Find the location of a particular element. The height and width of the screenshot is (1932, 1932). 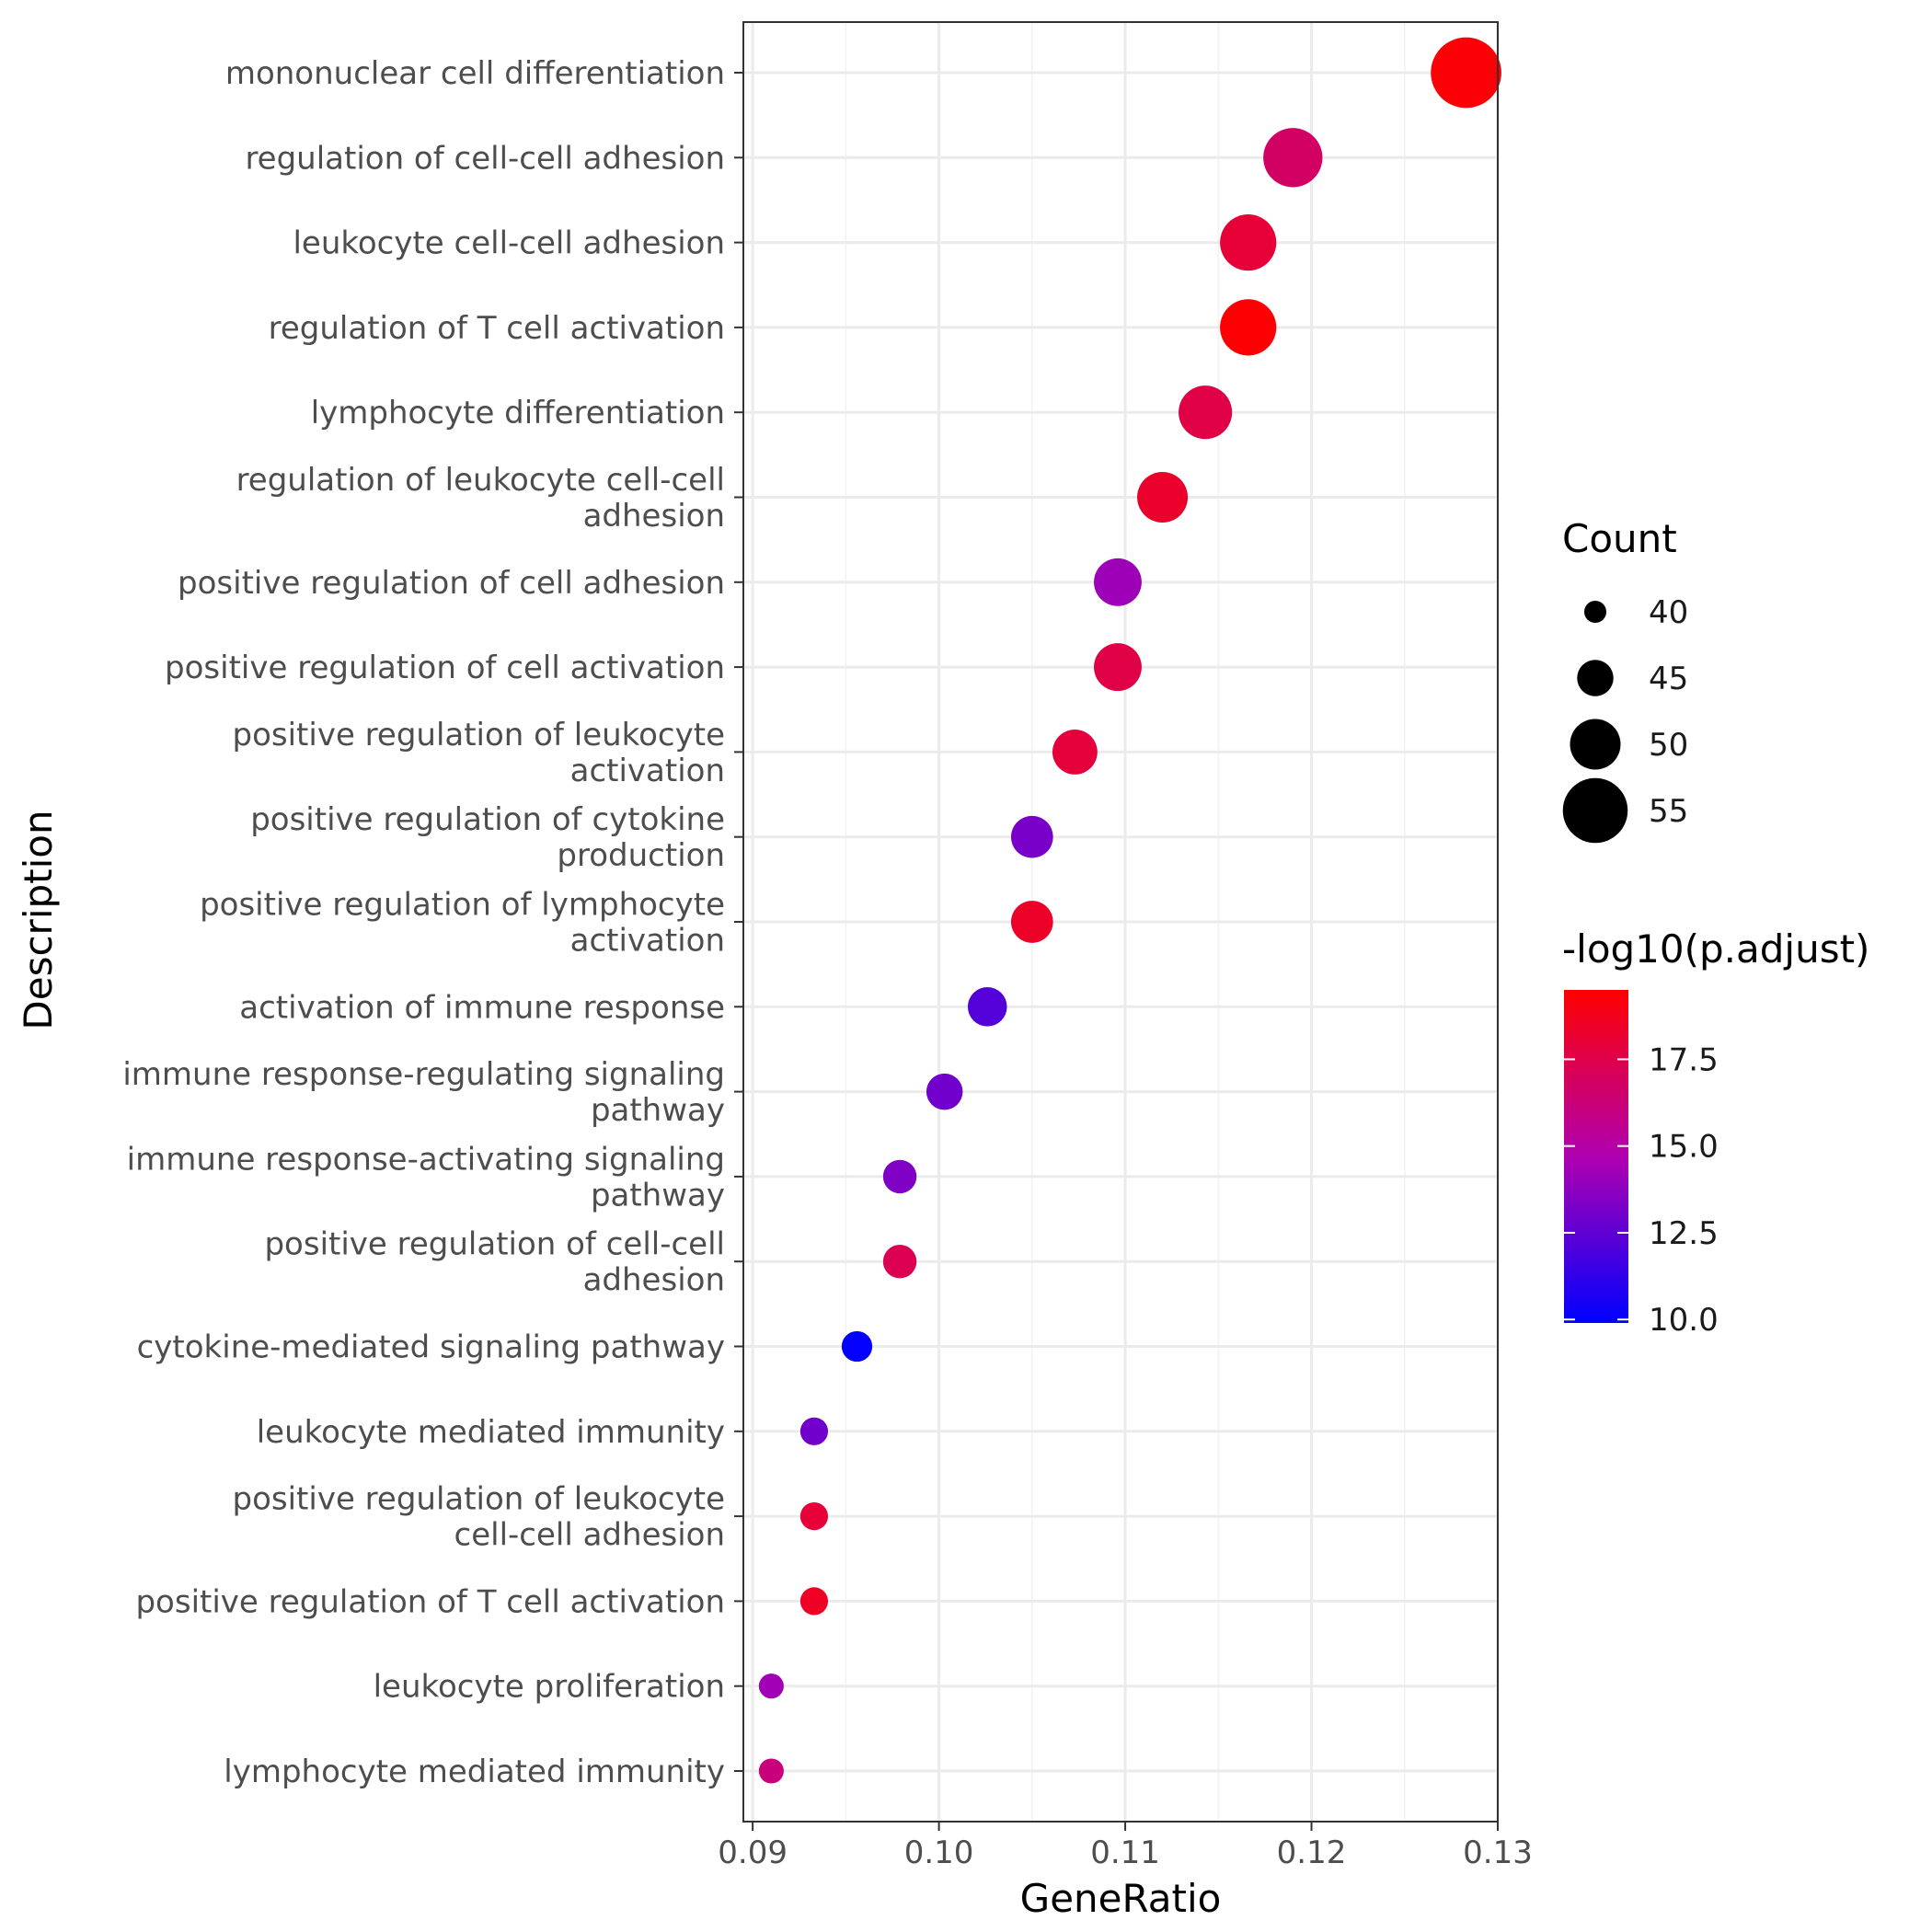

size-legend-title: Count is located at coordinates (1619, 538).